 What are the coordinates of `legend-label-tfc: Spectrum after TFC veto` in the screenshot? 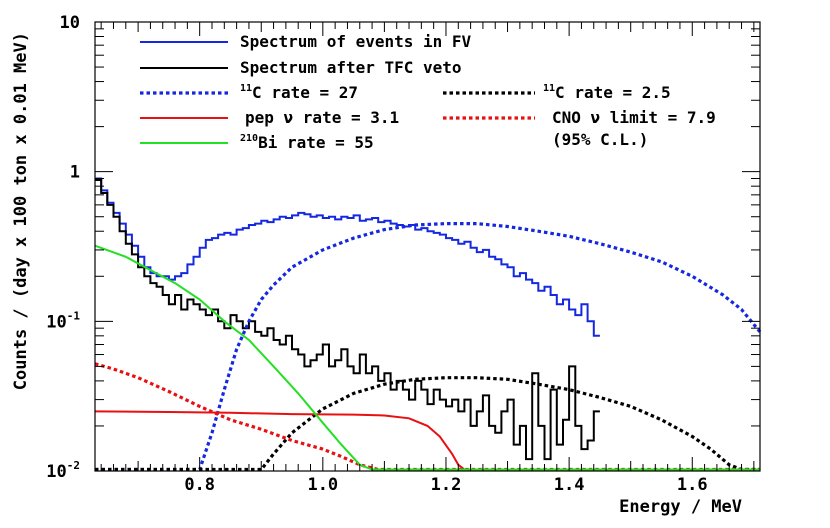 It's located at (351, 67).